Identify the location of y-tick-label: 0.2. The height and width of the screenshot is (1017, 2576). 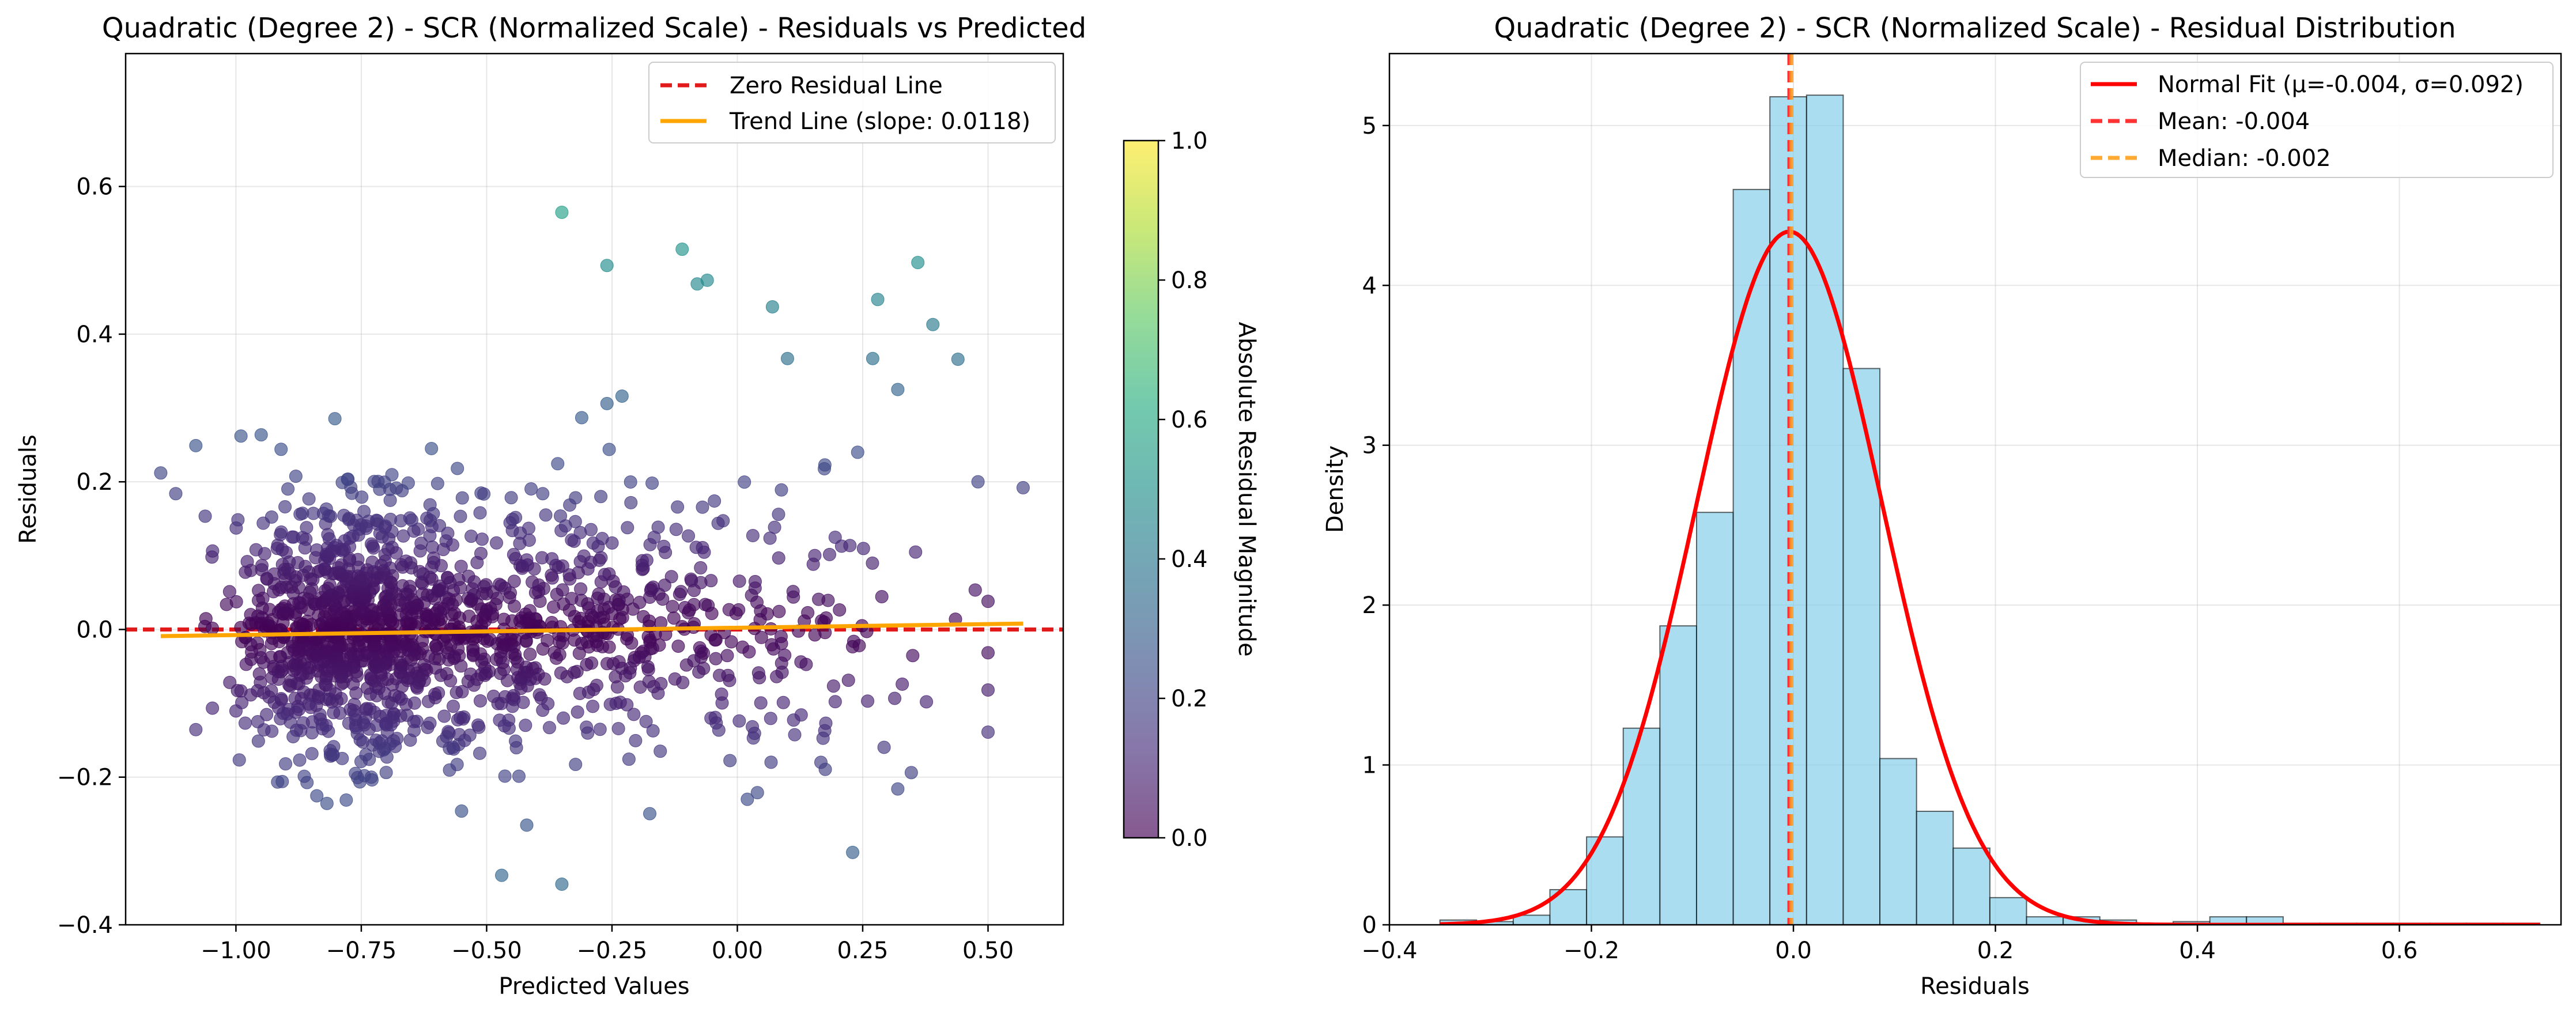
(94, 482).